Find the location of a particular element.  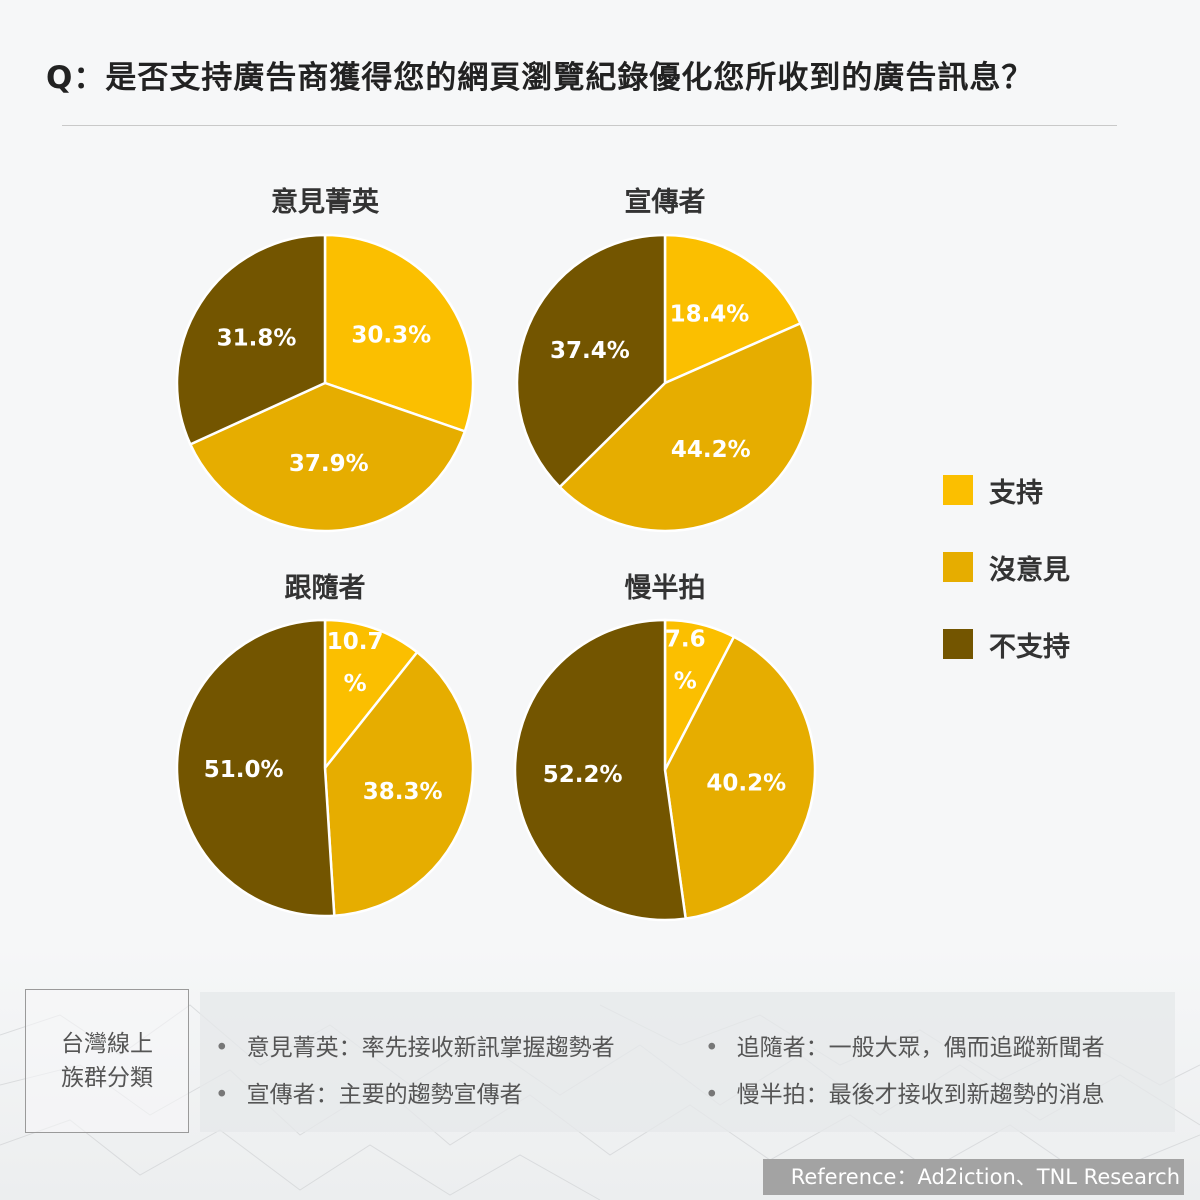

pie-label-opinion-elite-oppose: 31.8% is located at coordinates (257, 338).